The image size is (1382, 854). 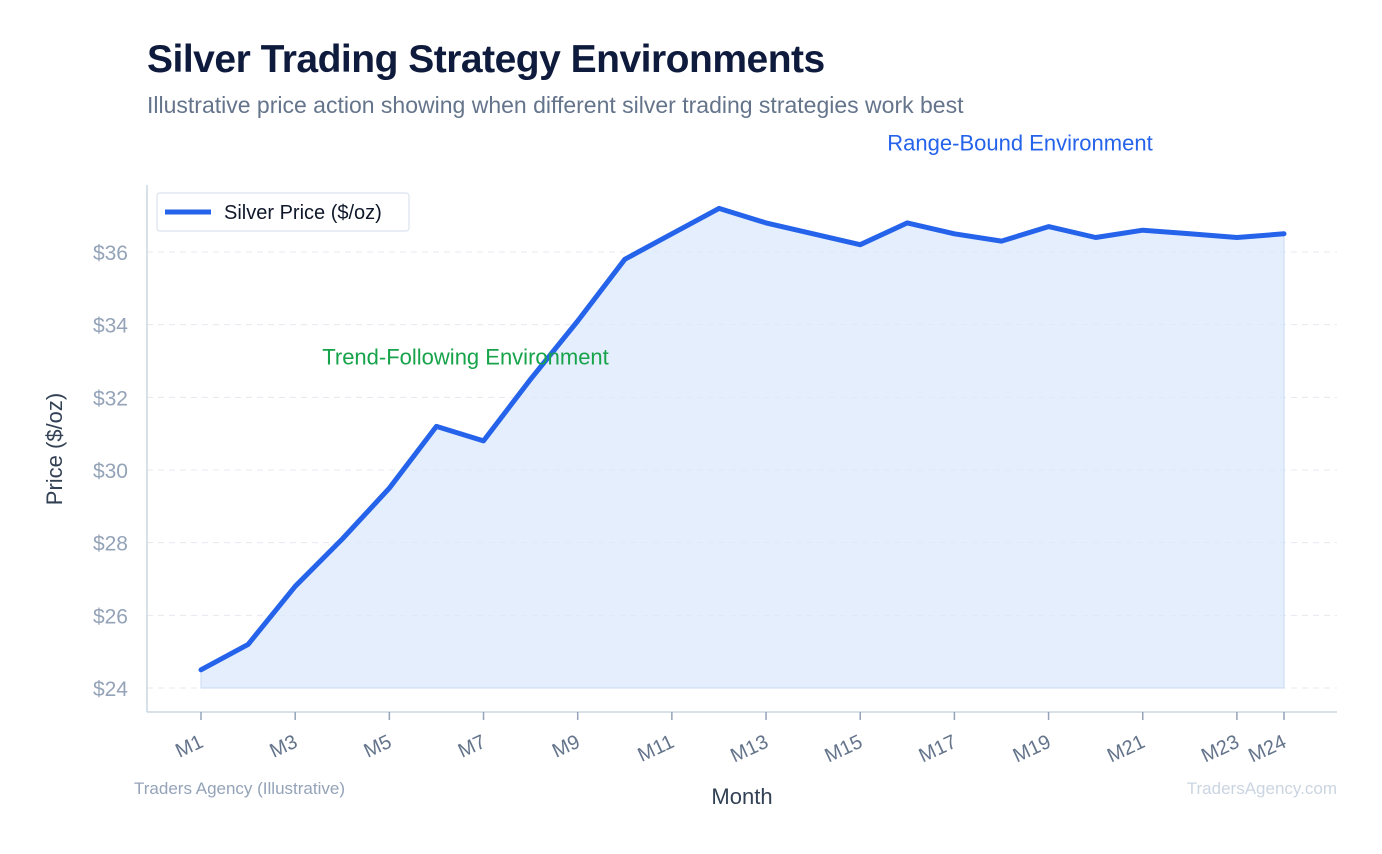 What do you see at coordinates (655, 749) in the screenshot?
I see `x-tick-label: M11` at bounding box center [655, 749].